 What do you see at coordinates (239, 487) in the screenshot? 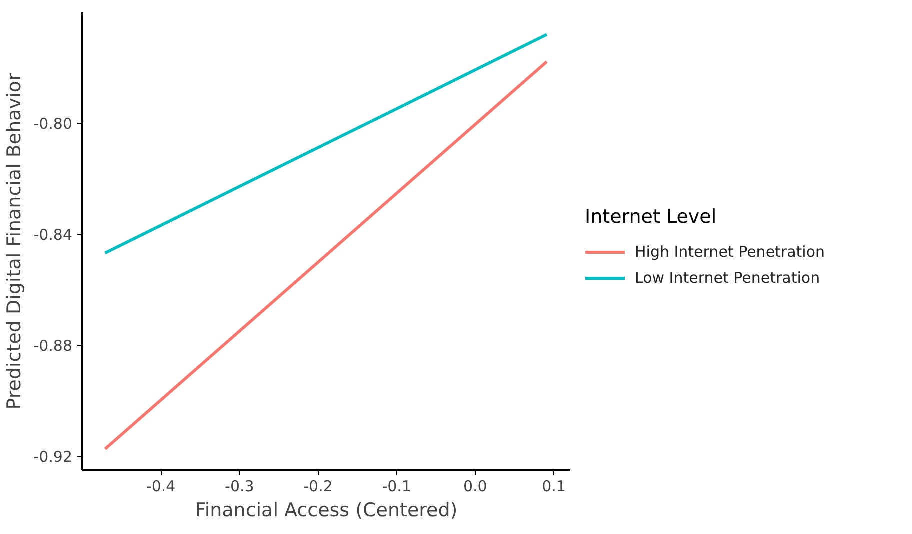
I see `x-tick-label: -0.3` at bounding box center [239, 487].